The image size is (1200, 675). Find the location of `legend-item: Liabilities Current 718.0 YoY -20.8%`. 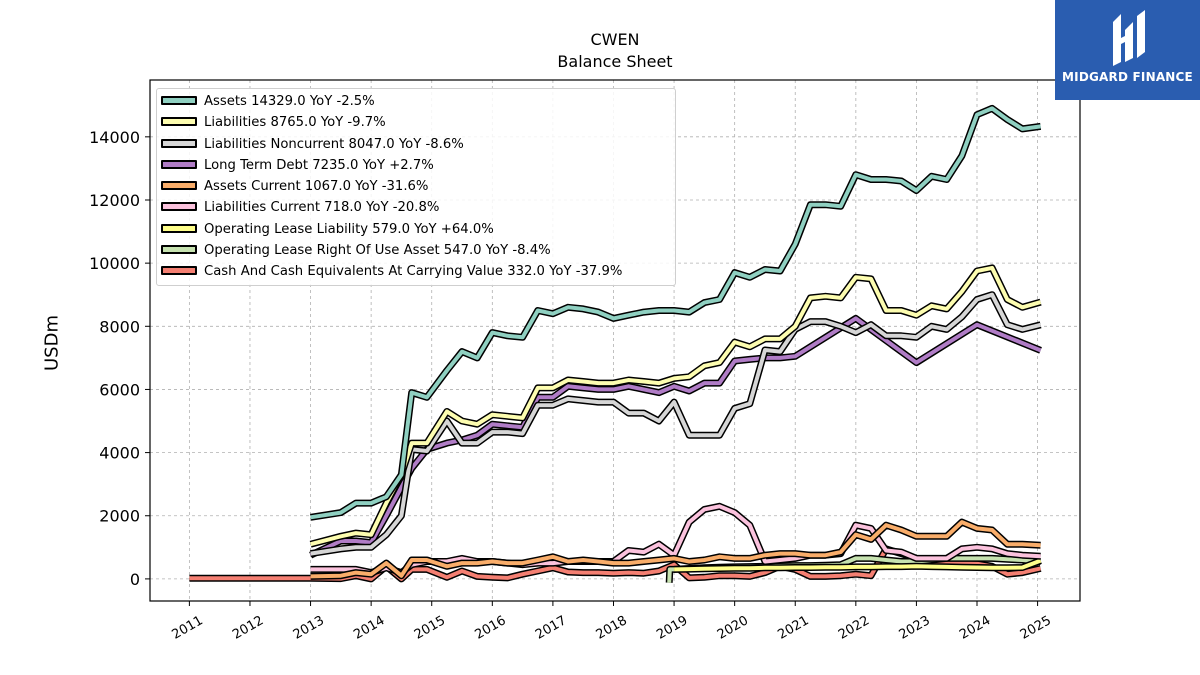

legend-item: Liabilities Current 718.0 YoY -20.8% is located at coordinates (416, 207).